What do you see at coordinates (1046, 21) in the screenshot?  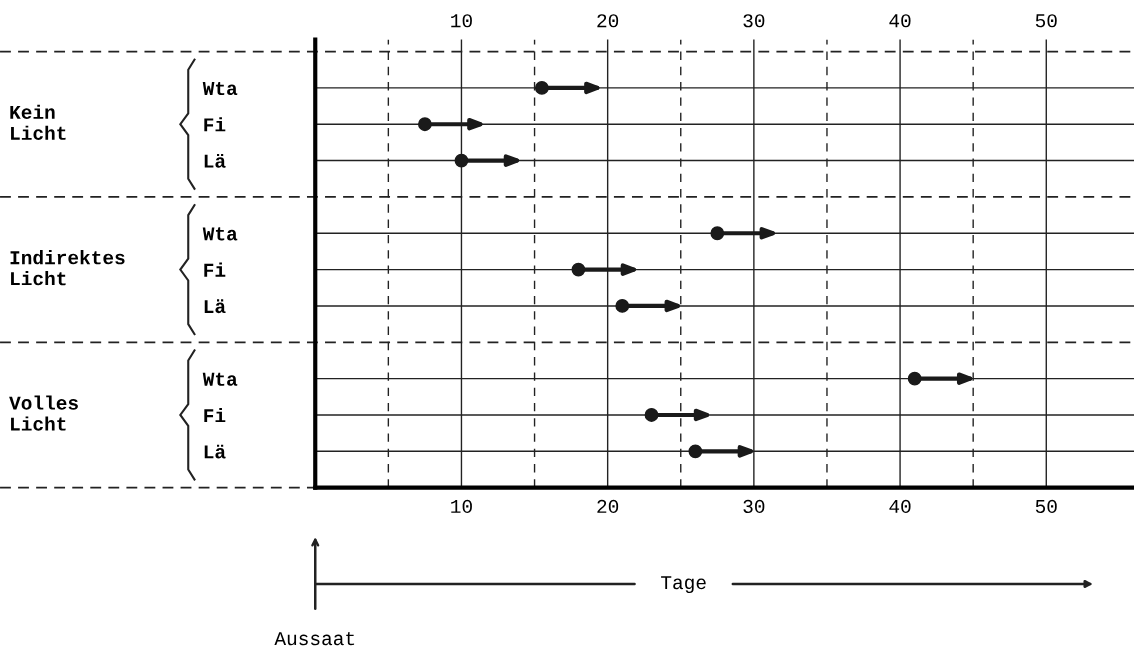 I see `x2-tick-label: 50` at bounding box center [1046, 21].